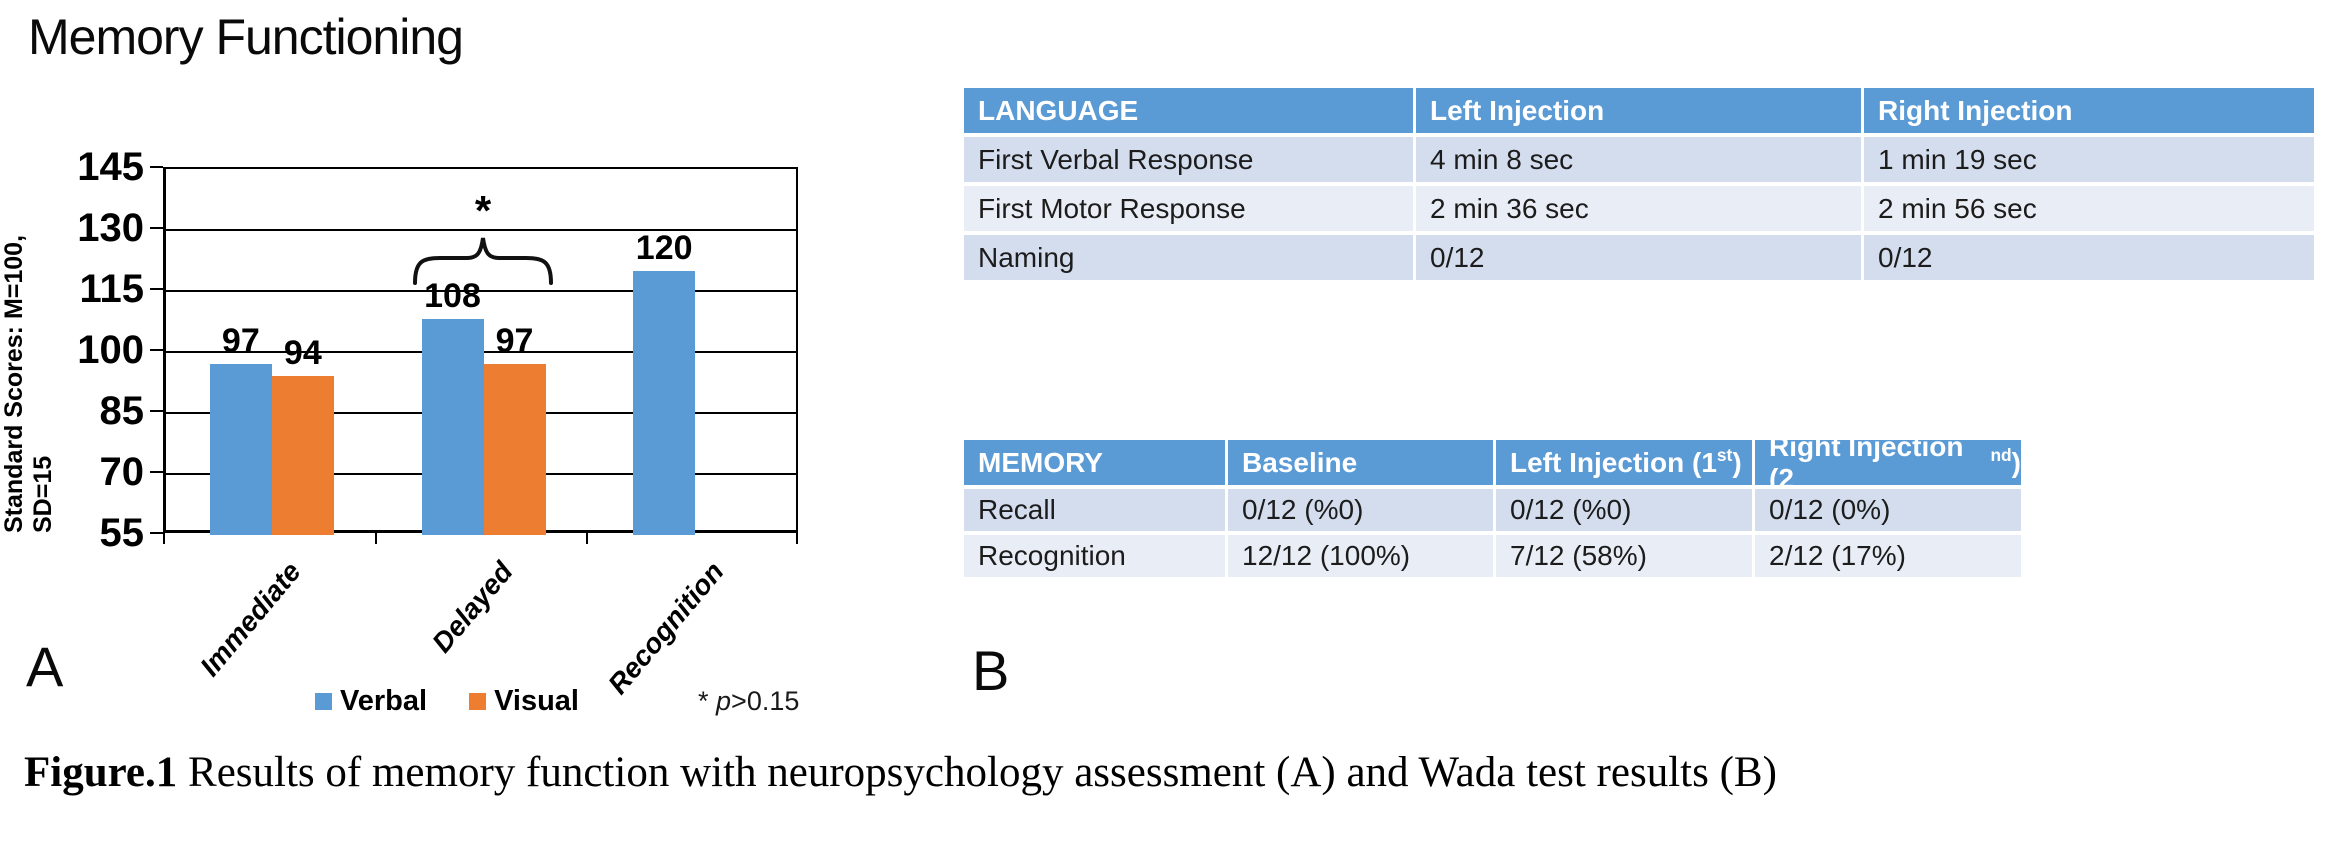  Describe the element at coordinates (28, 383) in the screenshot. I see `y-axis-title: Standard Scores: M=100, SD=15` at that location.